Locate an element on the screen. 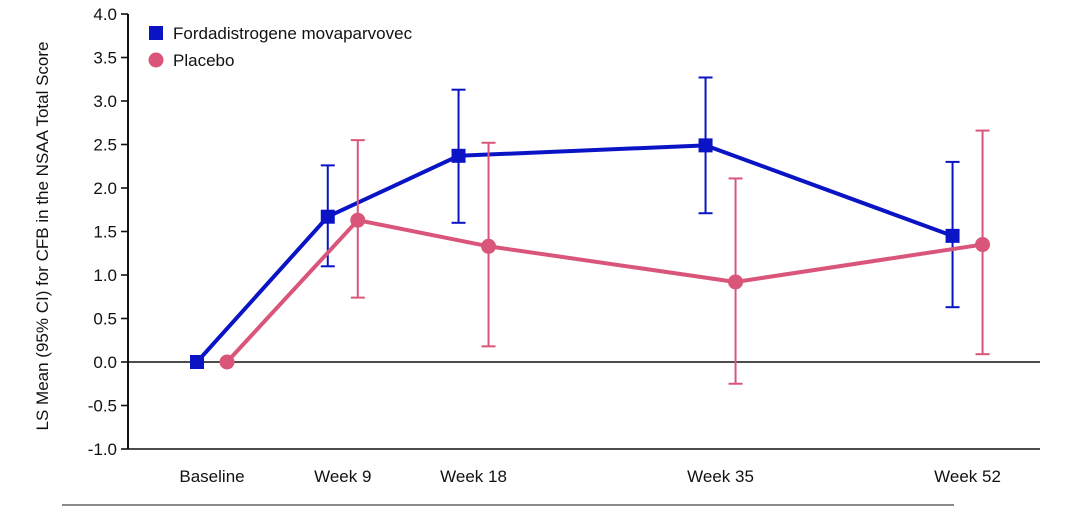 This screenshot has width=1080, height=507. legend-label: Fordadistrogene movaparvovec is located at coordinates (293, 33).